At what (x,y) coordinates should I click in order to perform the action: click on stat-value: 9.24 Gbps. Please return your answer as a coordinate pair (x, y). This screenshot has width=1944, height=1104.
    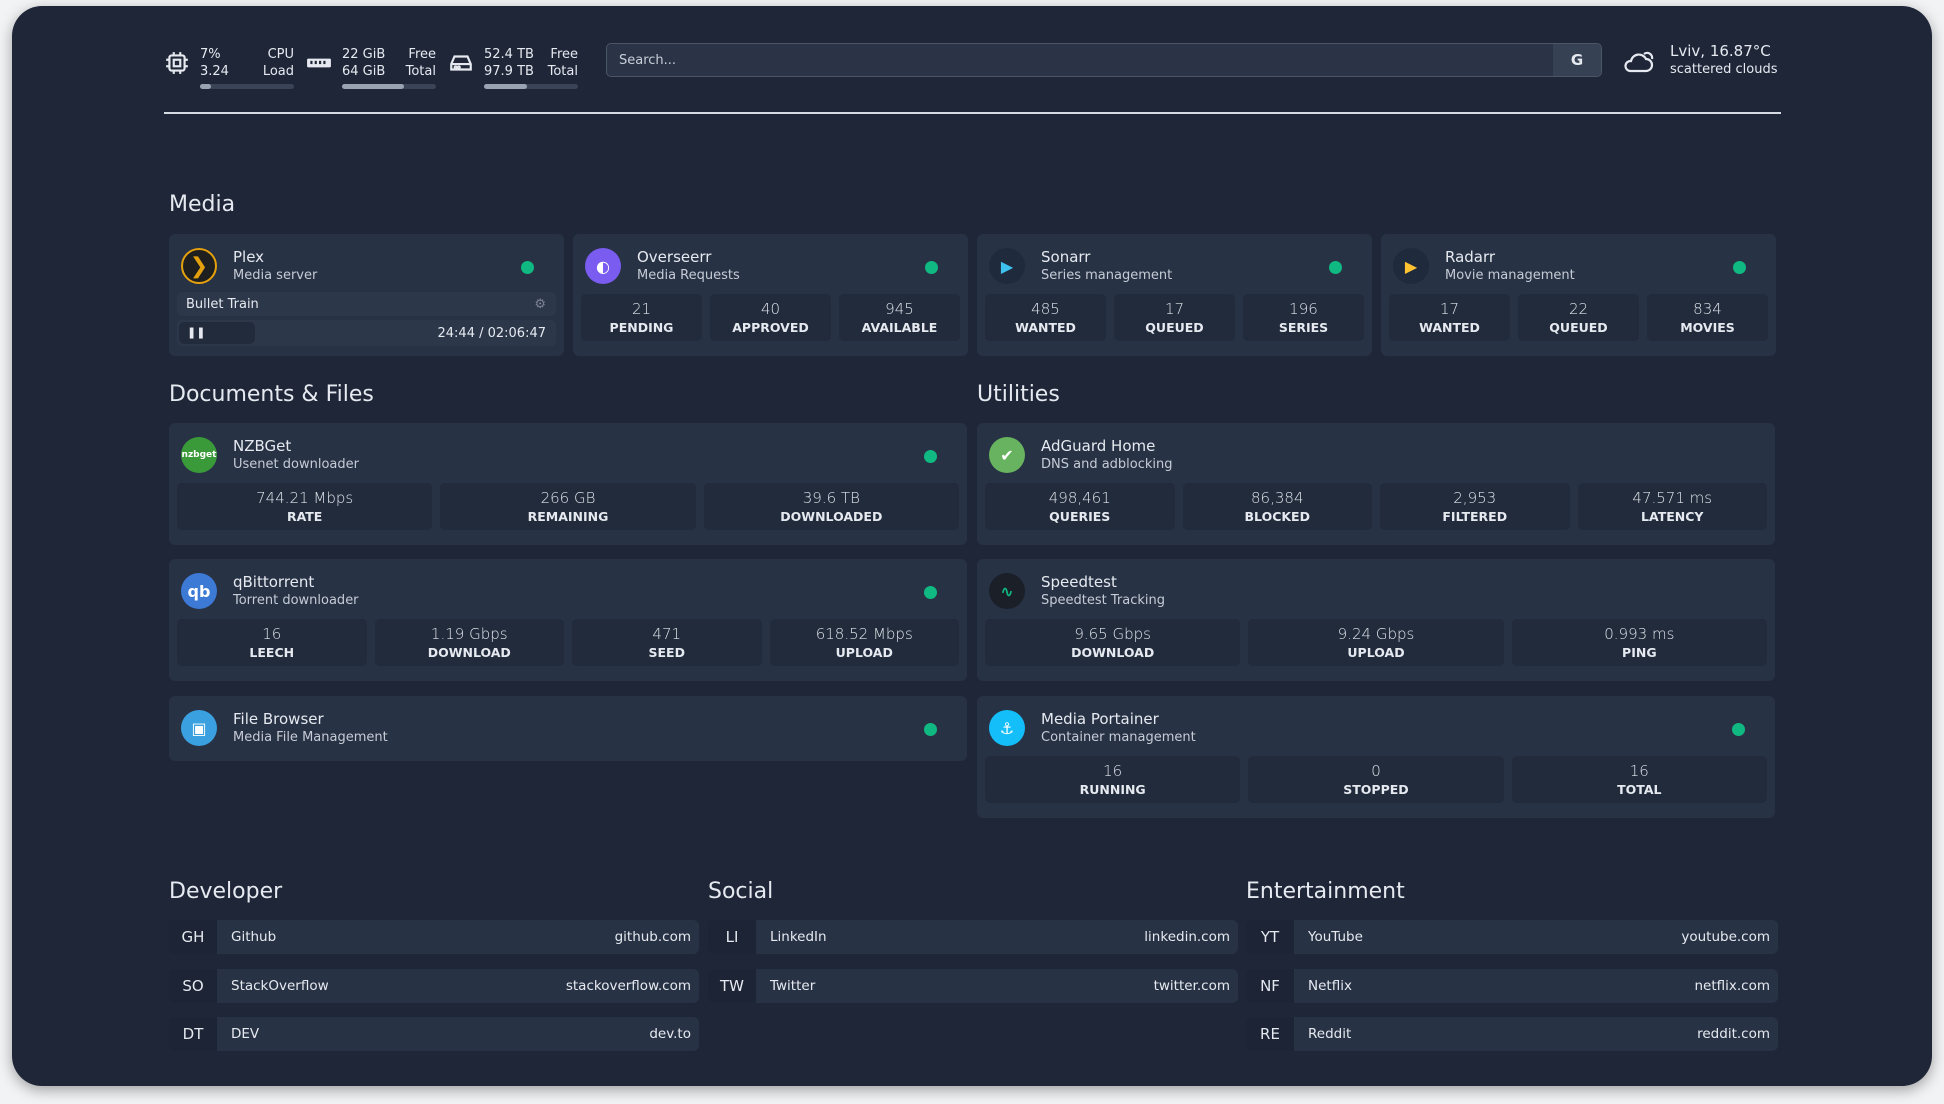
    Looking at the image, I should click on (1376, 634).